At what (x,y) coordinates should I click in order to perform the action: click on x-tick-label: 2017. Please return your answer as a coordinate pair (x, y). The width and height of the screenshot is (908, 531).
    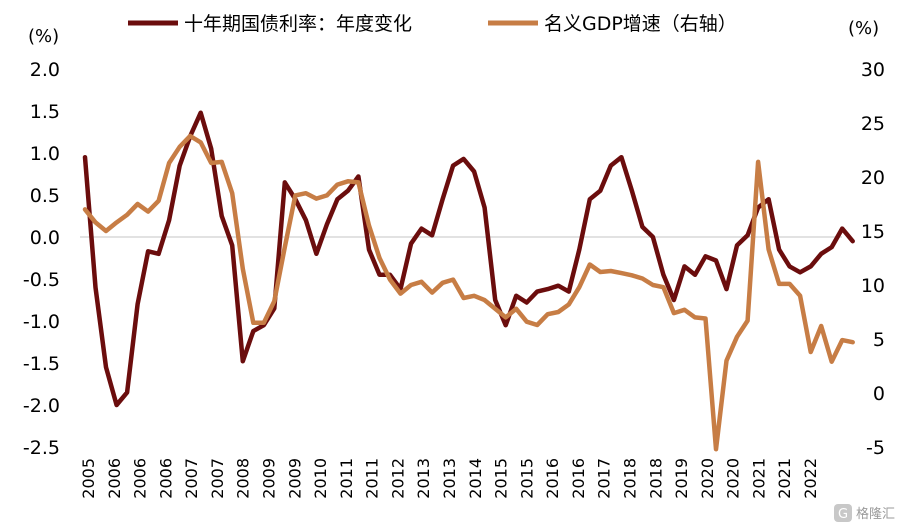
    Looking at the image, I should click on (604, 478).